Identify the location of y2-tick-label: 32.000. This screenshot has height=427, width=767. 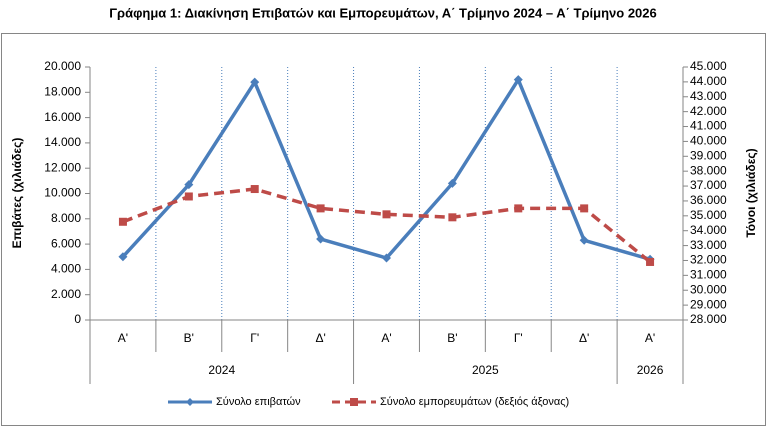
(708, 260).